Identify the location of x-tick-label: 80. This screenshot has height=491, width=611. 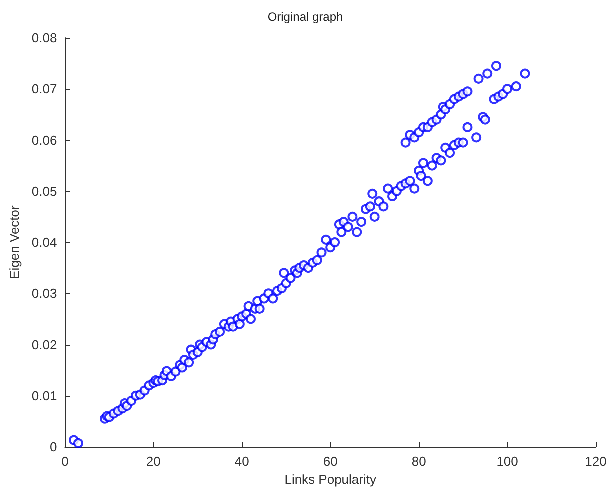
(419, 461).